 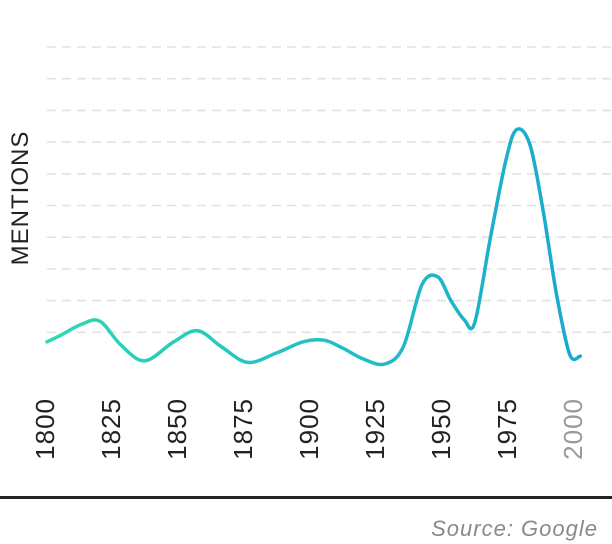 I want to click on x-tick-label: 1925, so click(x=375, y=429).